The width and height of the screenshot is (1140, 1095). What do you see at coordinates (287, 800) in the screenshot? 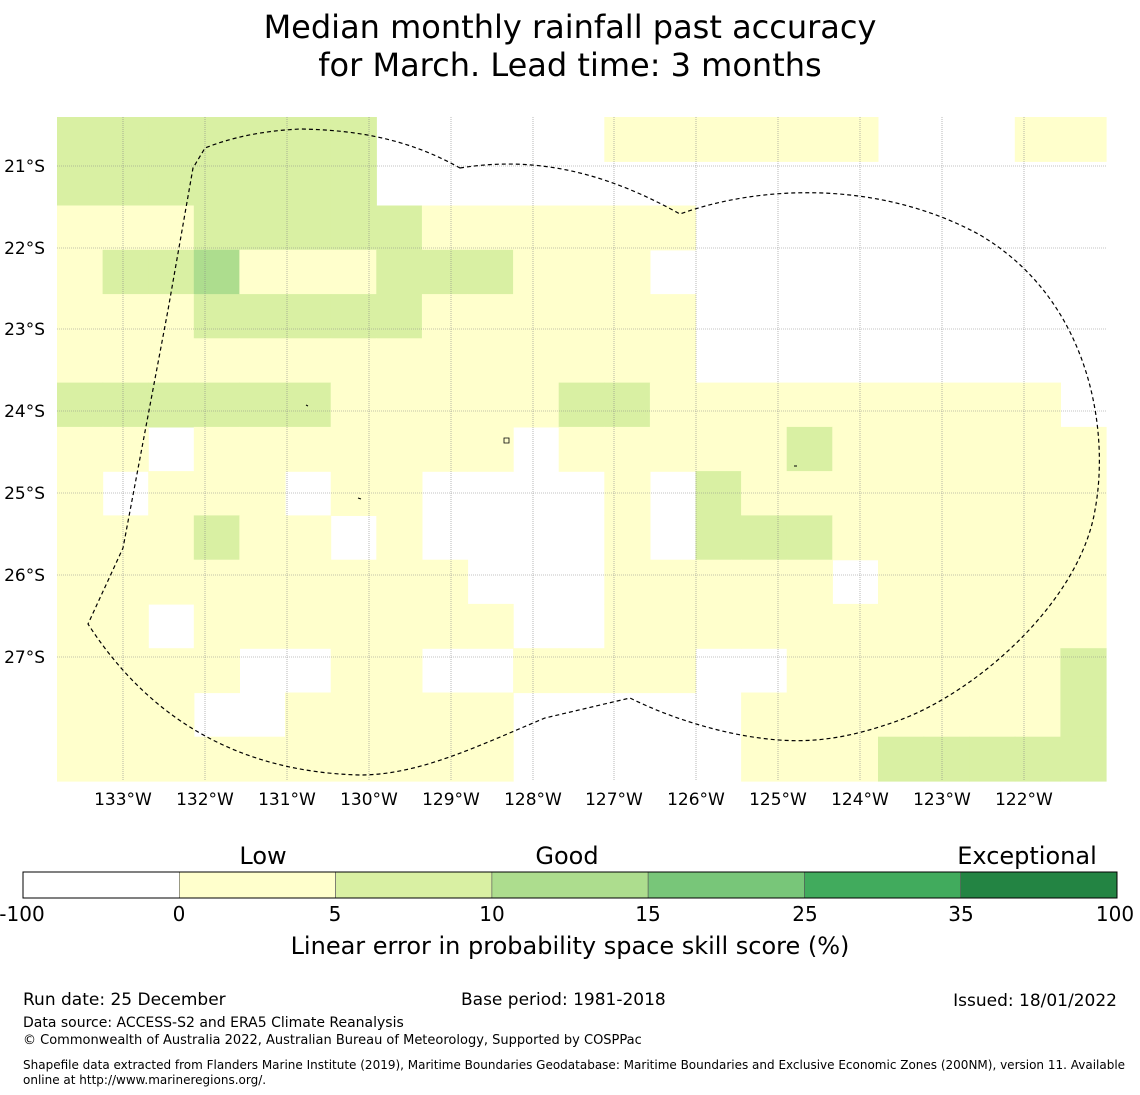
I see `longitude-label: 131°W` at bounding box center [287, 800].